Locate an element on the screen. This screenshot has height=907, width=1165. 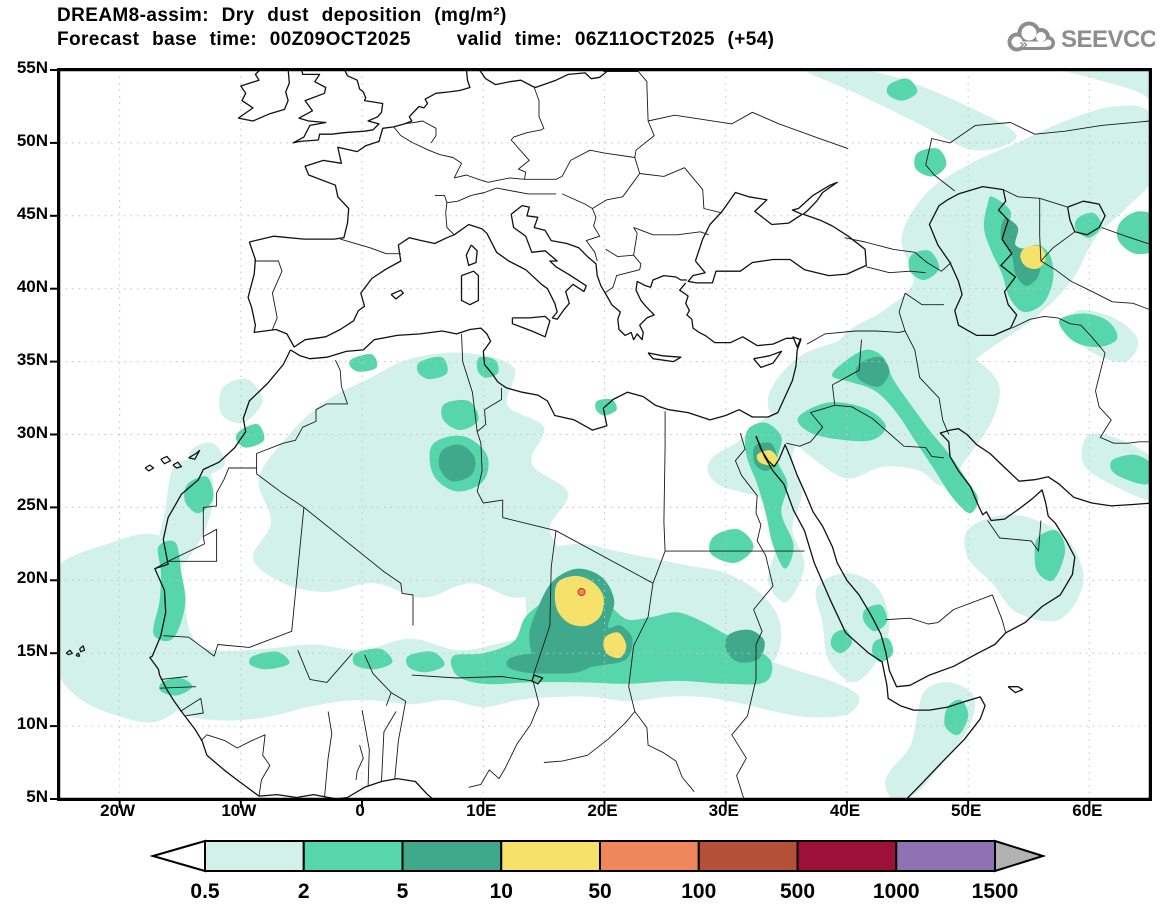
colorbar-level-label-0.5: 0.5 is located at coordinates (205, 891).